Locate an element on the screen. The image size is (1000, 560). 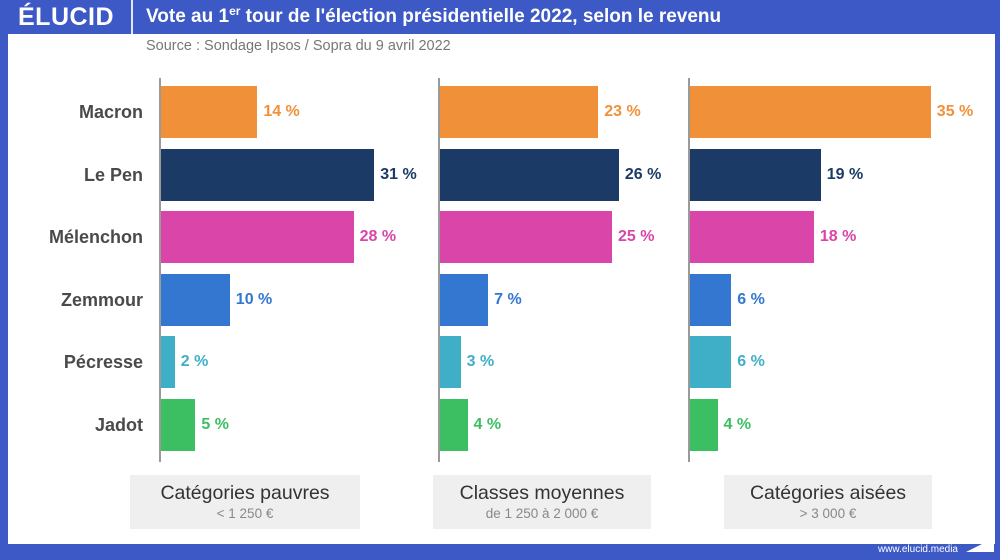
footer-url: www.elucid.media is located at coordinates (917, 549).